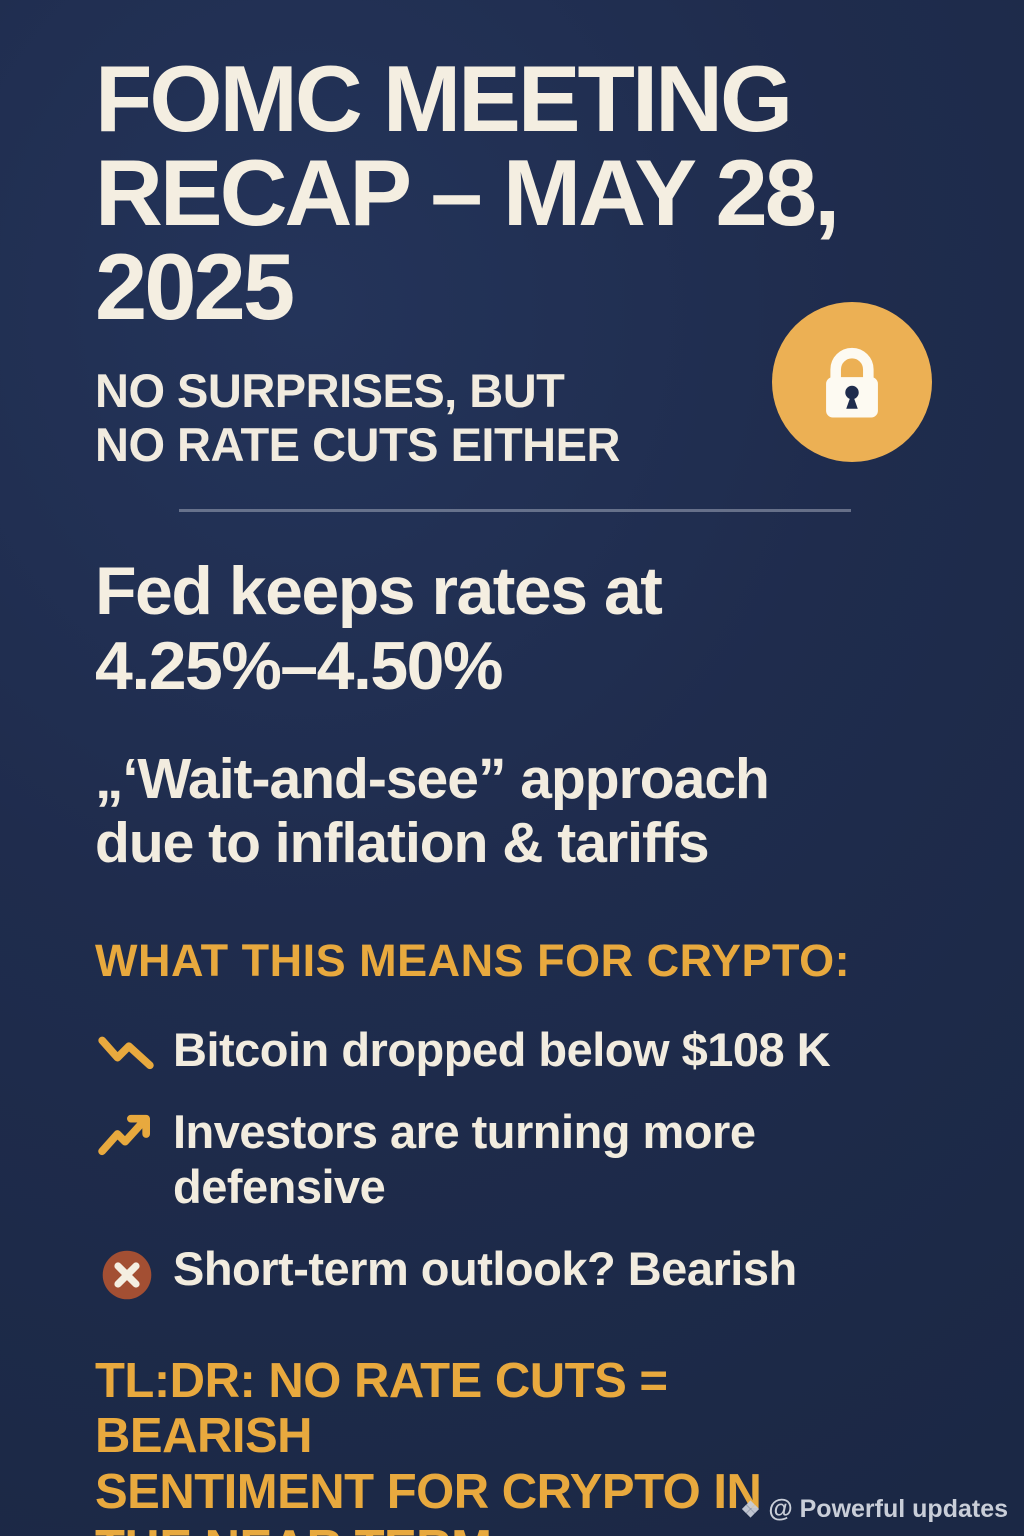 This screenshot has width=1024, height=1536. I want to click on title-line-2: RECAP – MAY 28, 2025, so click(467, 239).